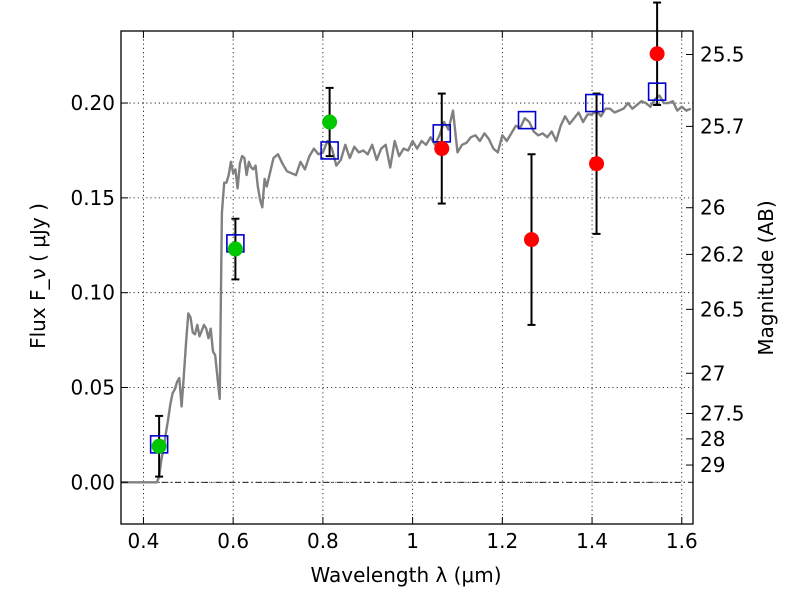 The width and height of the screenshot is (800, 600). I want to click on x-tick-label: 0.4, so click(144, 541).